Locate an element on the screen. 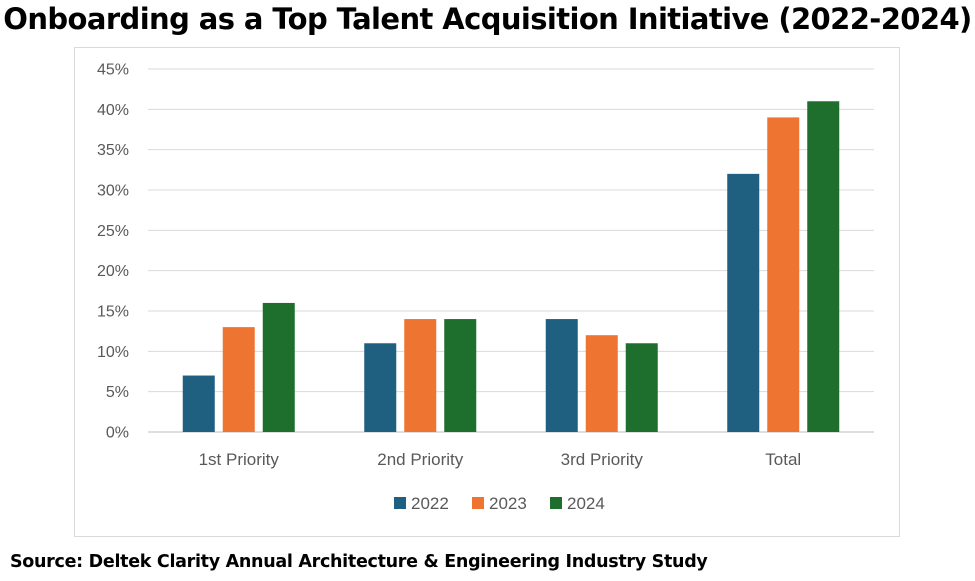 The image size is (975, 581). bar-2023-1st-priority is located at coordinates (238, 379).